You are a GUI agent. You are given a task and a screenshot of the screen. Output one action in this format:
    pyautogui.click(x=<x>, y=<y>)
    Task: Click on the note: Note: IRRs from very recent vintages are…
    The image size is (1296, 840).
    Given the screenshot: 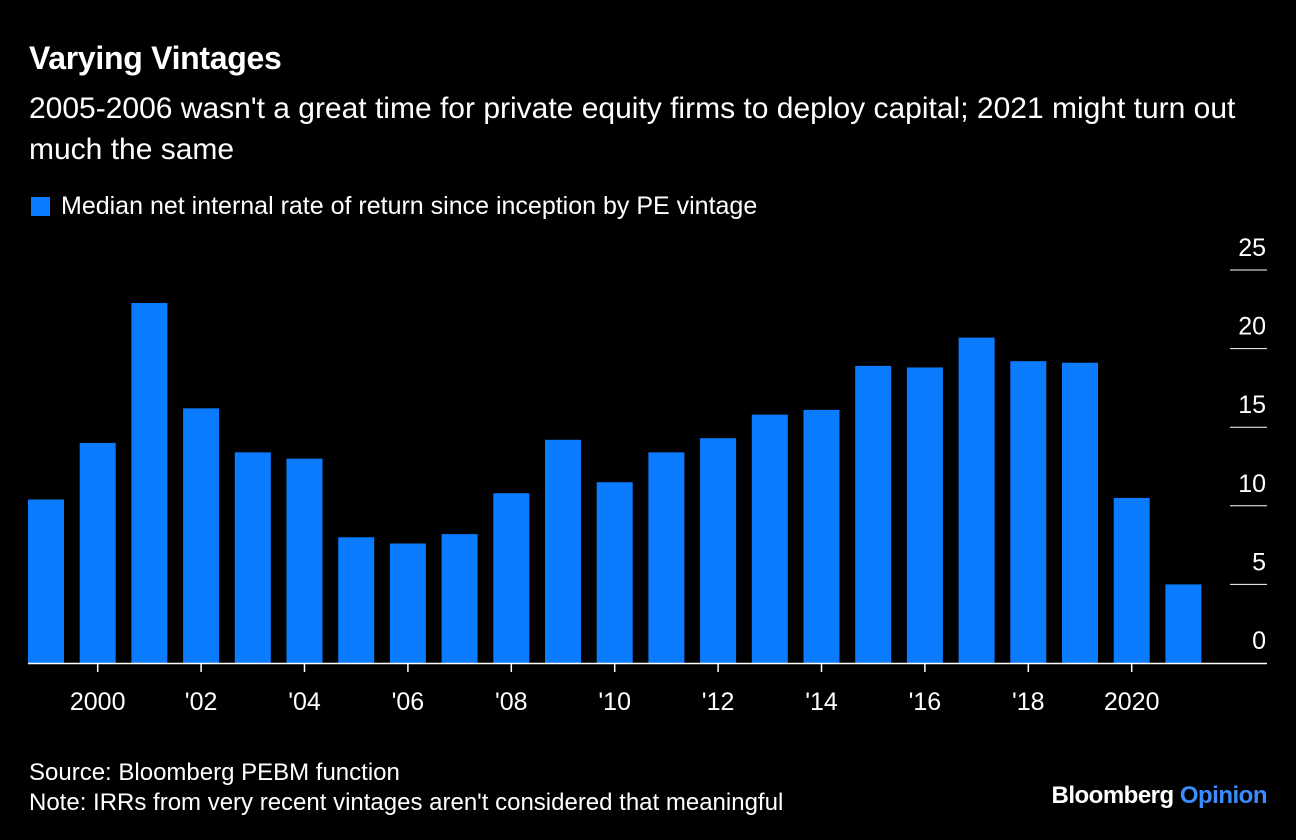 What is the action you would take?
    pyautogui.click(x=406, y=802)
    